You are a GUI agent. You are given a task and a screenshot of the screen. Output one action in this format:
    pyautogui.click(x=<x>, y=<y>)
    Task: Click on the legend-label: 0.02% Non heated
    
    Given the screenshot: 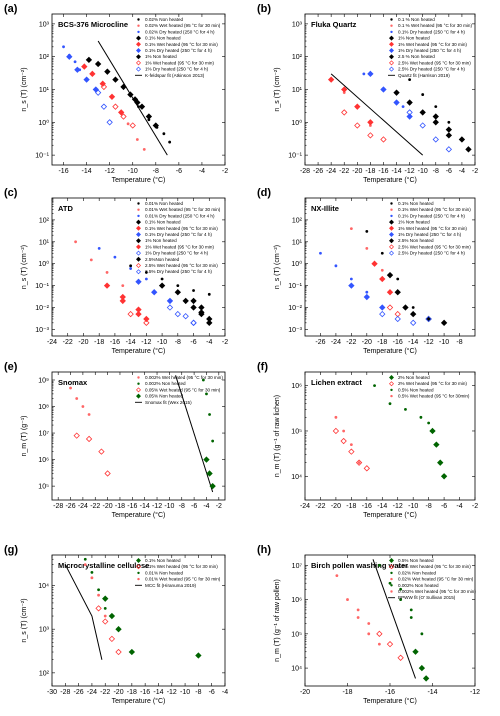 What is the action you would take?
    pyautogui.click(x=417, y=572)
    